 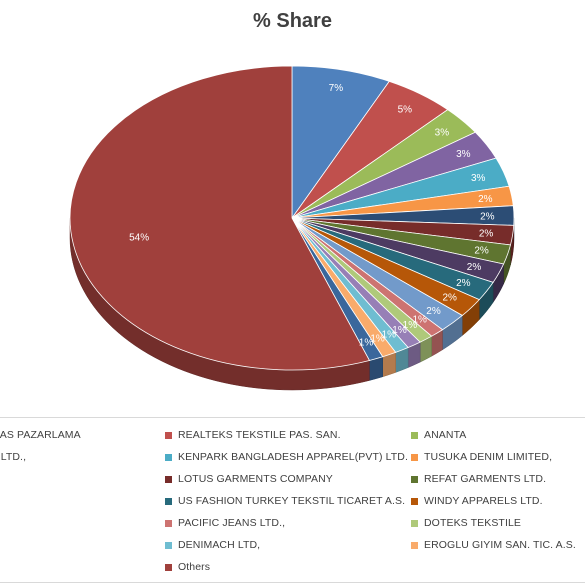 What do you see at coordinates (498, 435) in the screenshot?
I see `legend-item: ANANTA` at bounding box center [498, 435].